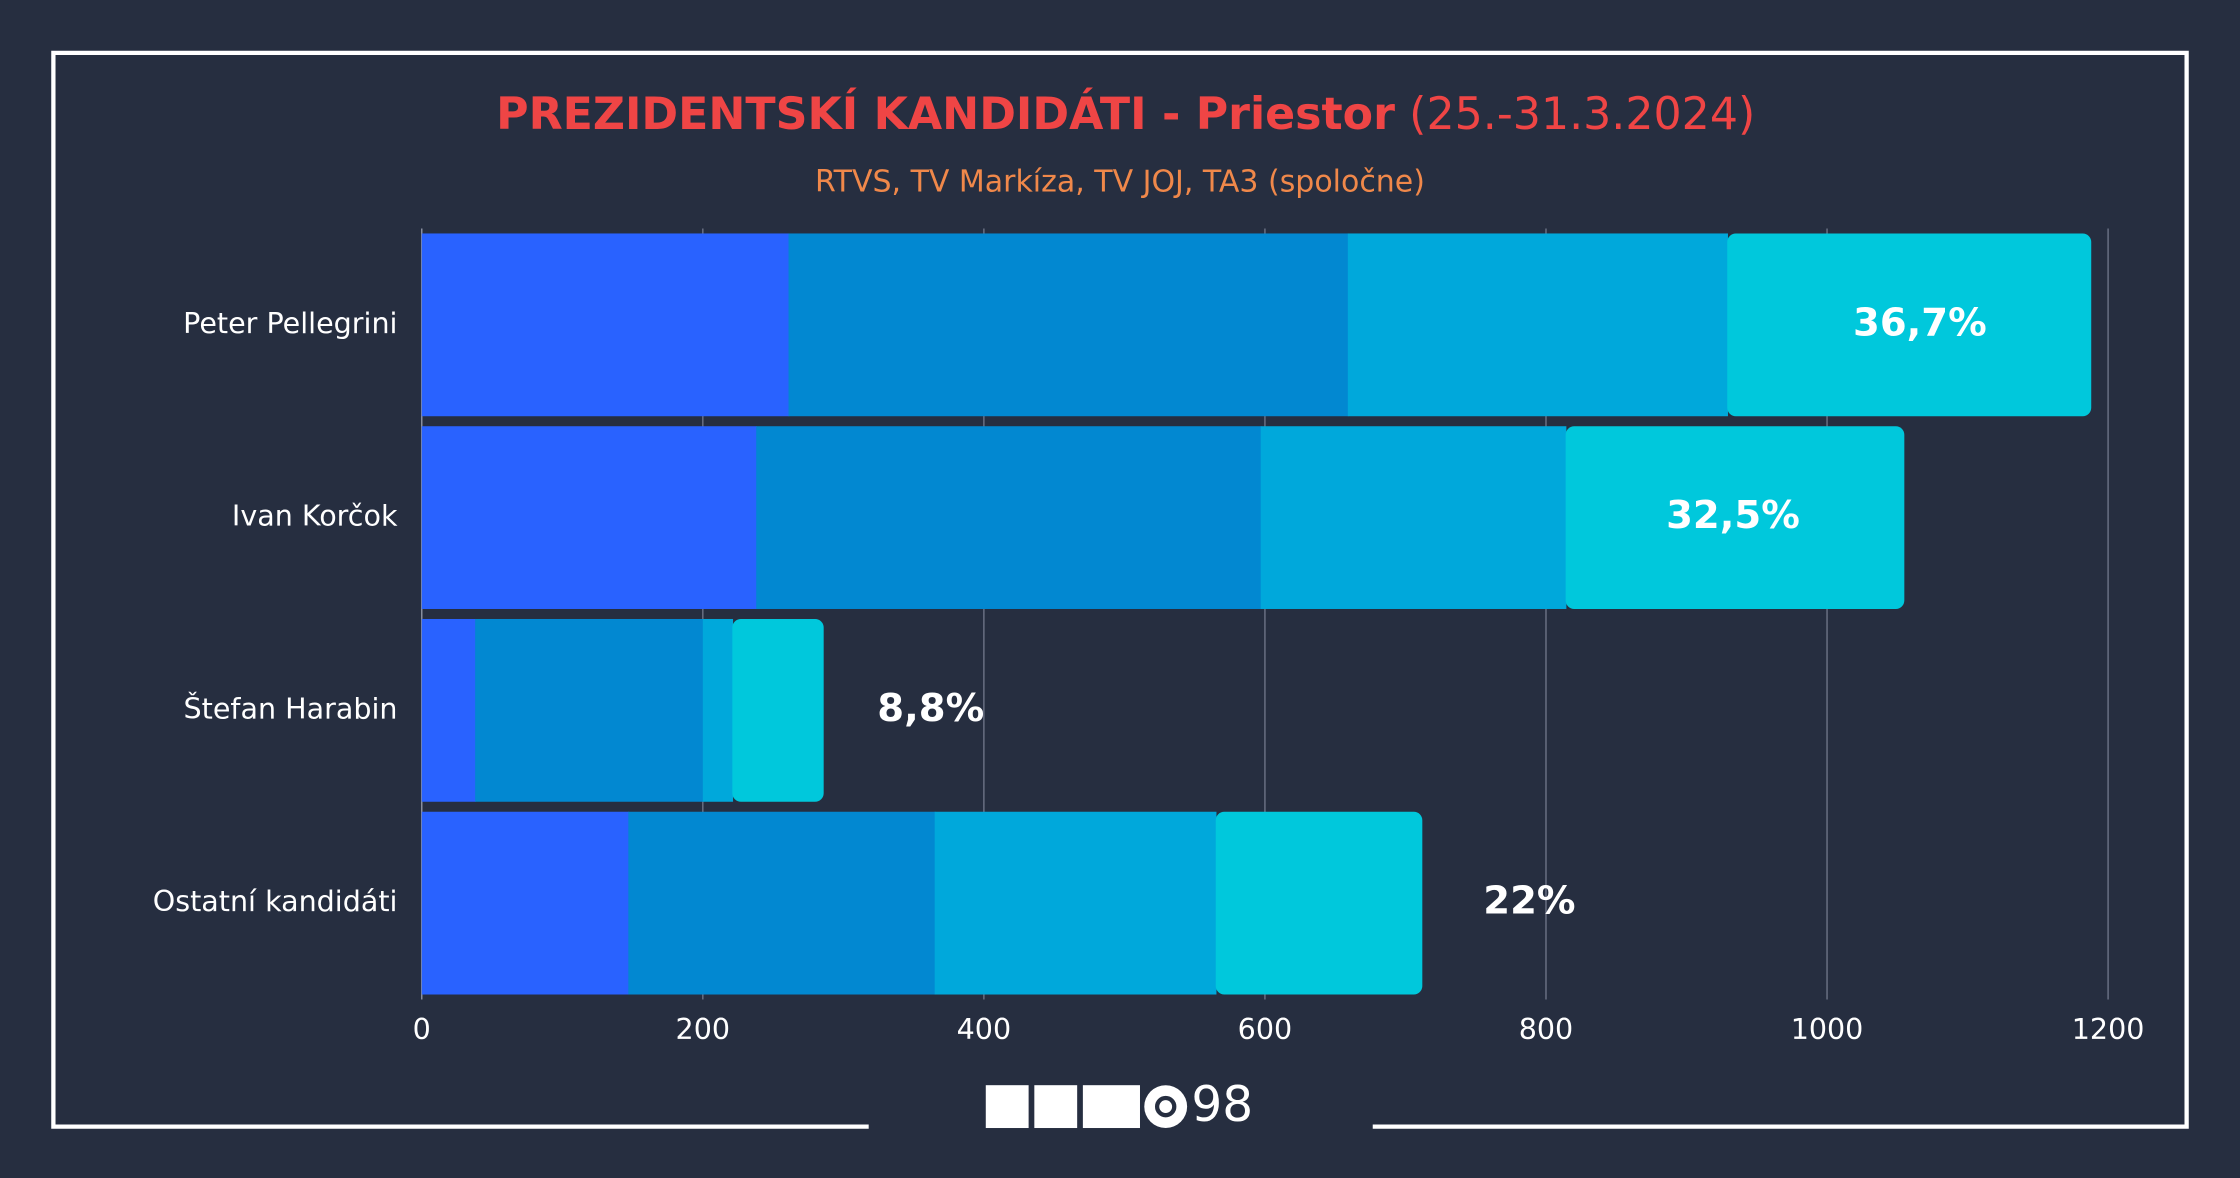 Image resolution: width=2240 pixels, height=1178 pixels. What do you see at coordinates (1546, 1029) in the screenshot?
I see `x-tick-label: 800` at bounding box center [1546, 1029].